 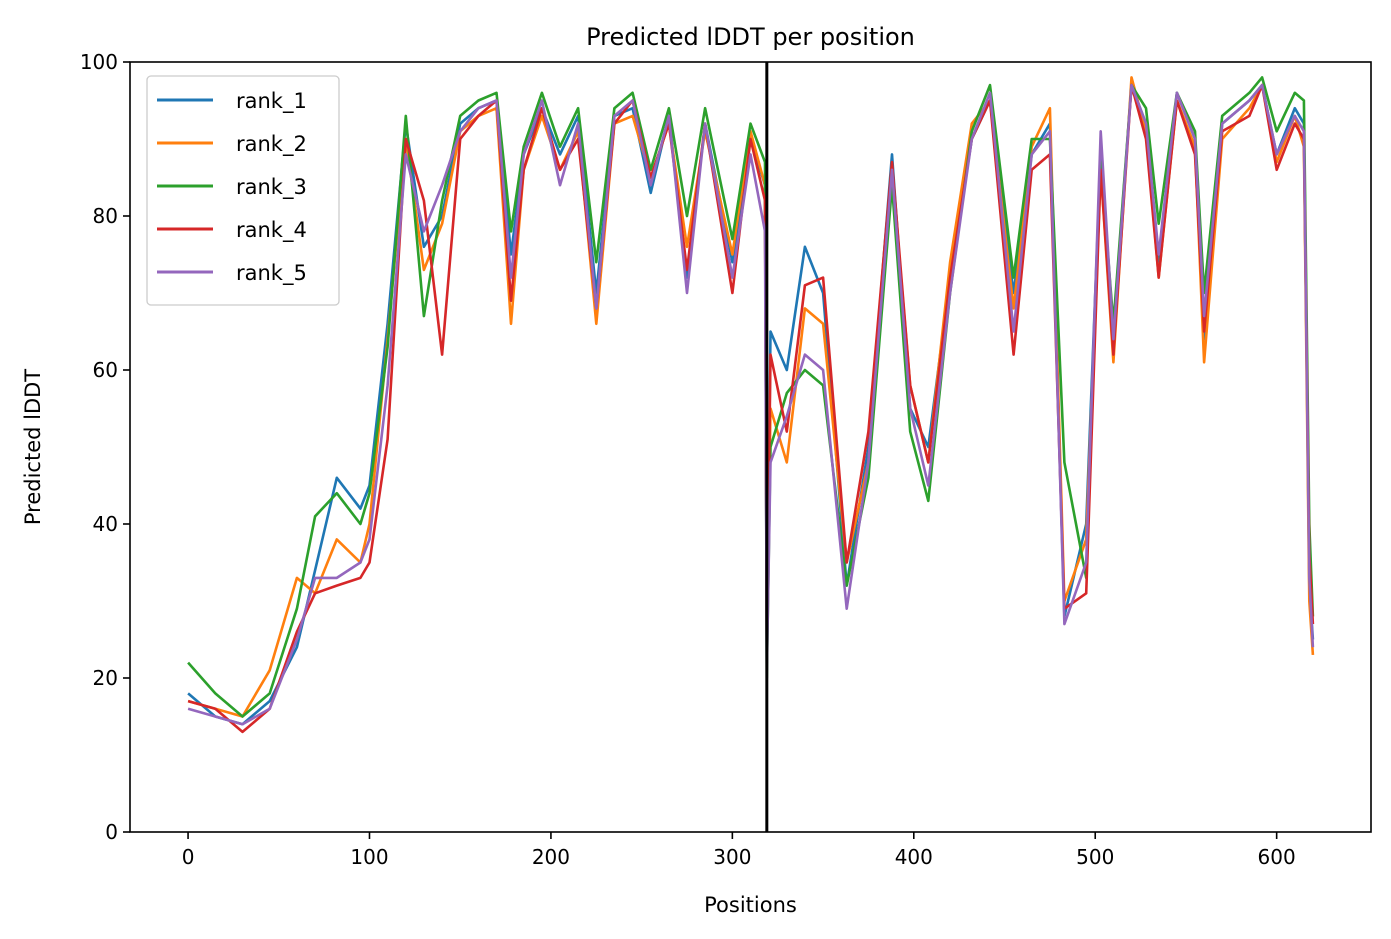 I want to click on y-tick-label: 20, so click(x=105, y=678).